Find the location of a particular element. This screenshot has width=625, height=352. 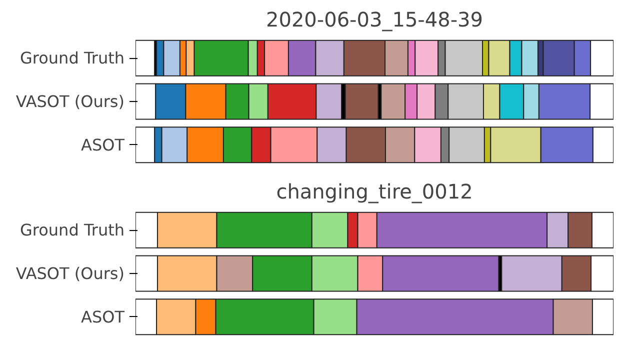

chart-title: 2020-06-03_15-48-39 is located at coordinates (375, 20).